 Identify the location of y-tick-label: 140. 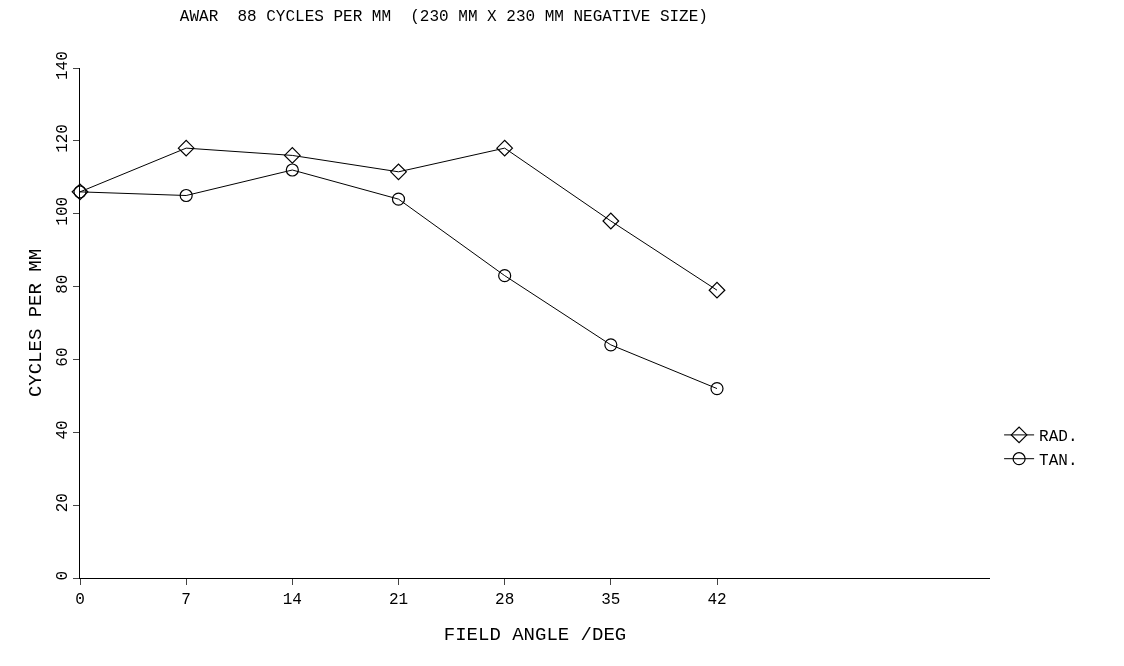
(62, 66).